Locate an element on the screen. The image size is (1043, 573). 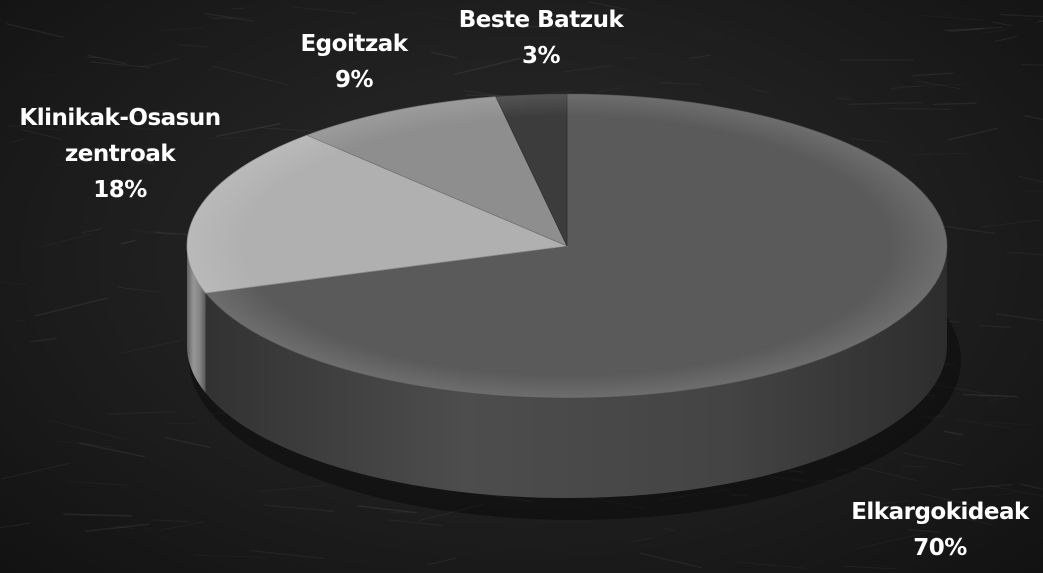
slice-name-egoitzak: Egoitzak is located at coordinates (354, 44).